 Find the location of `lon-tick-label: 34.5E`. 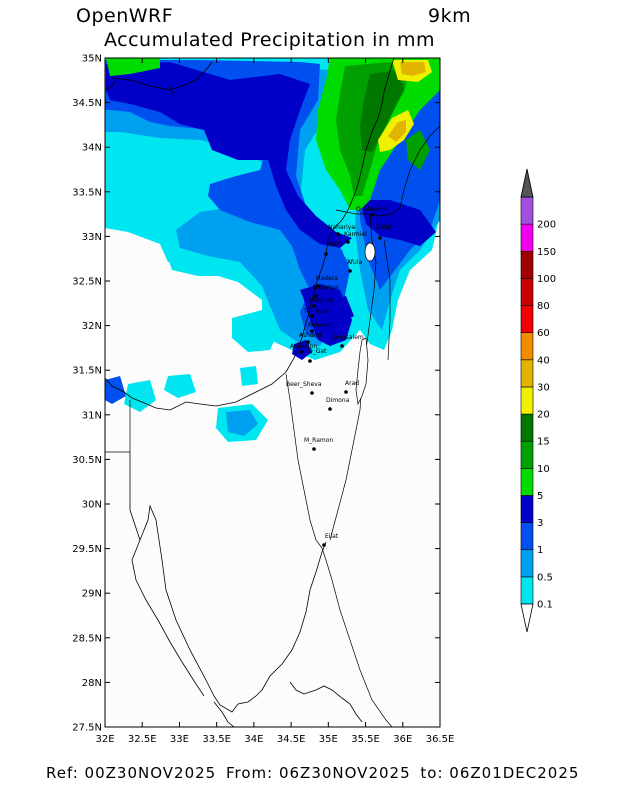

lon-tick-label: 34.5E is located at coordinates (291, 739).